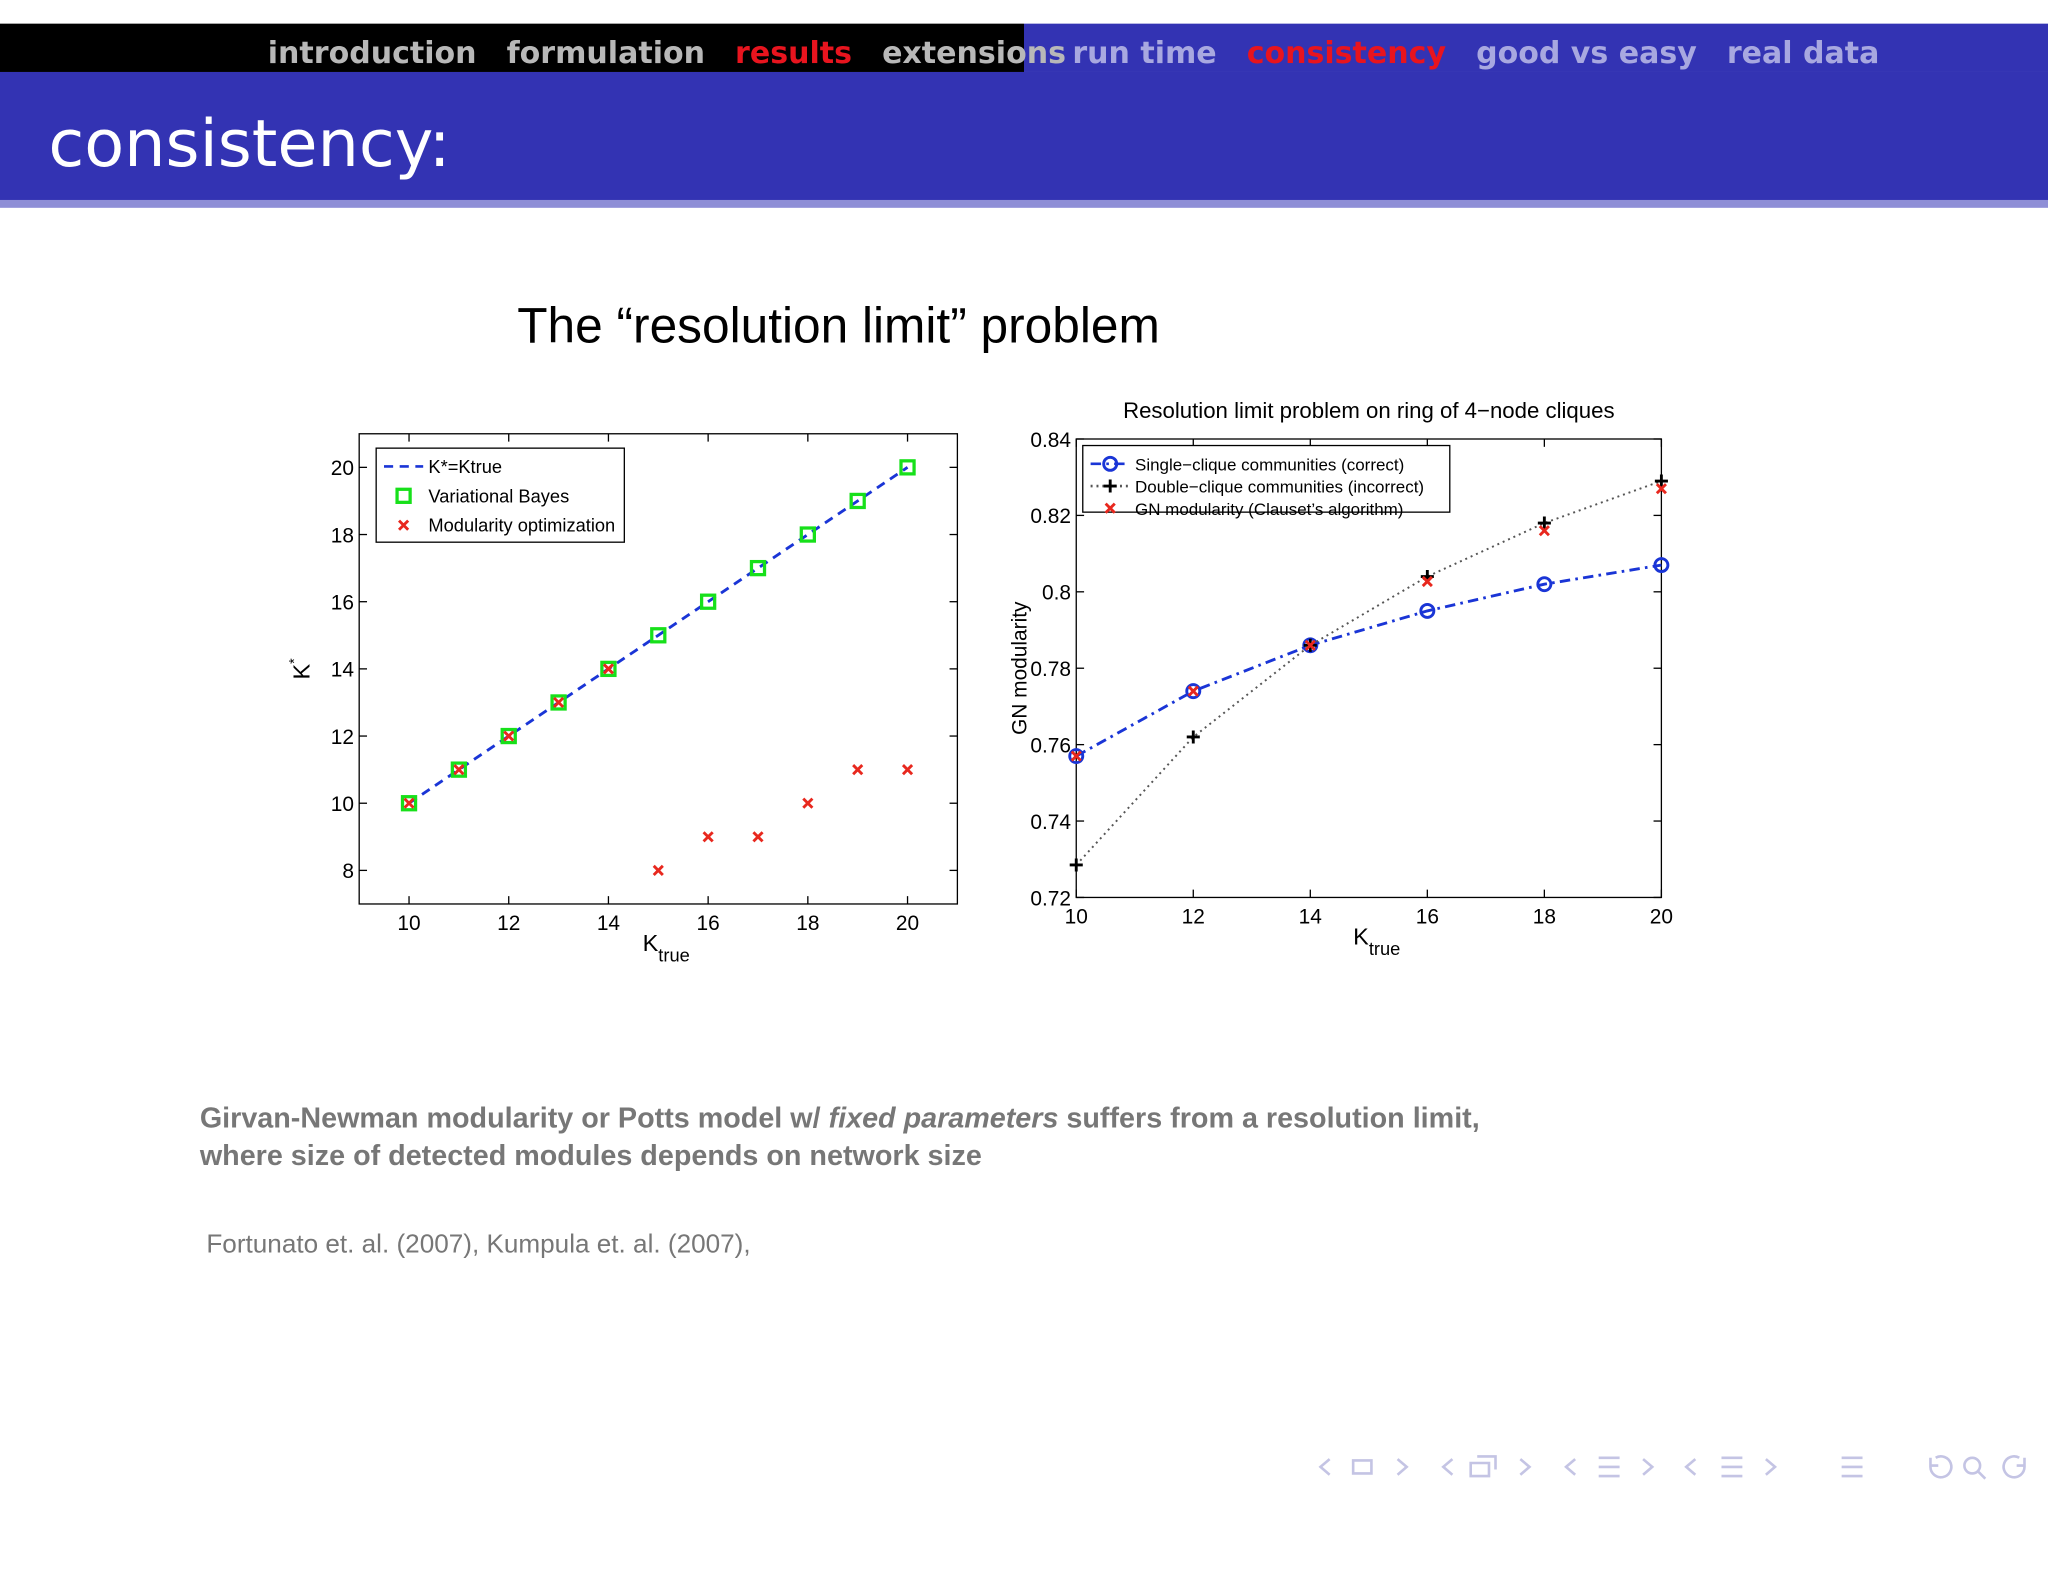 The image size is (2048, 1582). What do you see at coordinates (1050, 669) in the screenshot?
I see `y-tick-label: 0.78` at bounding box center [1050, 669].